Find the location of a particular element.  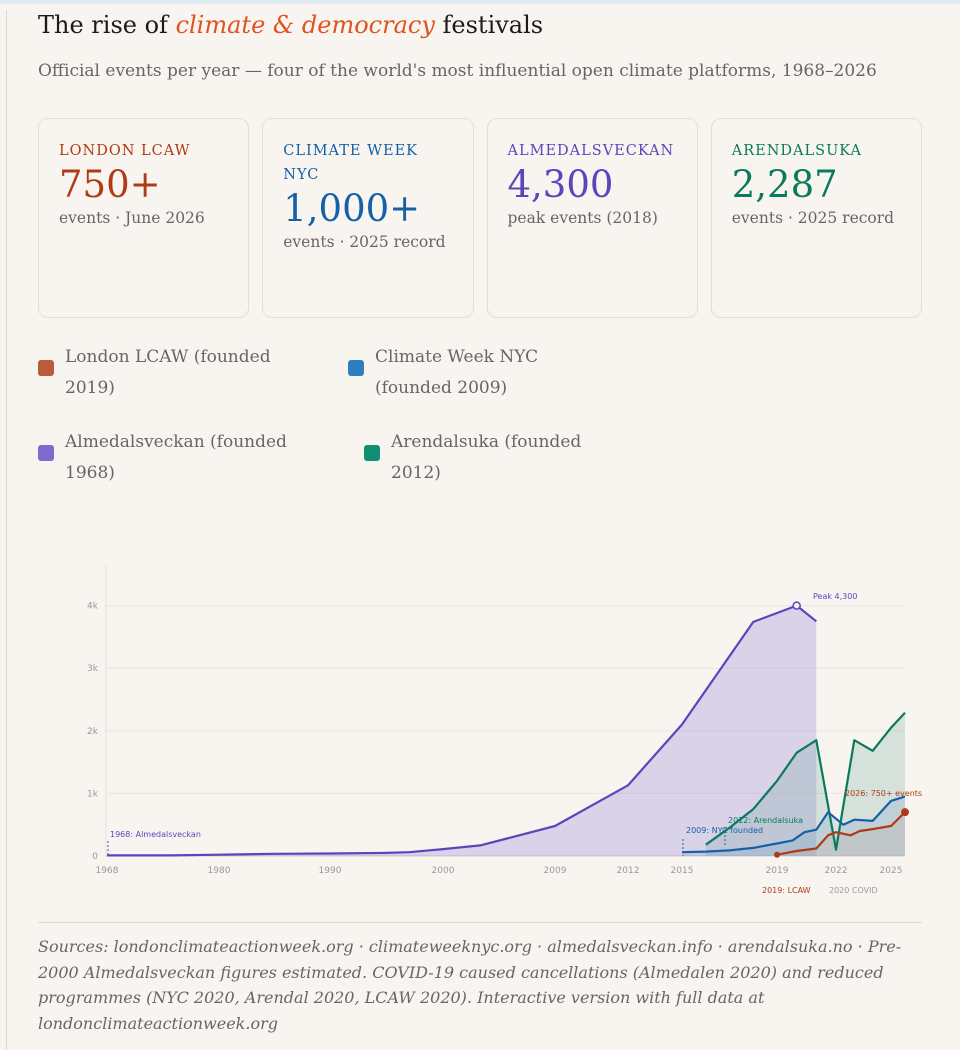

y-tick-label: 2k is located at coordinates (93, 732).